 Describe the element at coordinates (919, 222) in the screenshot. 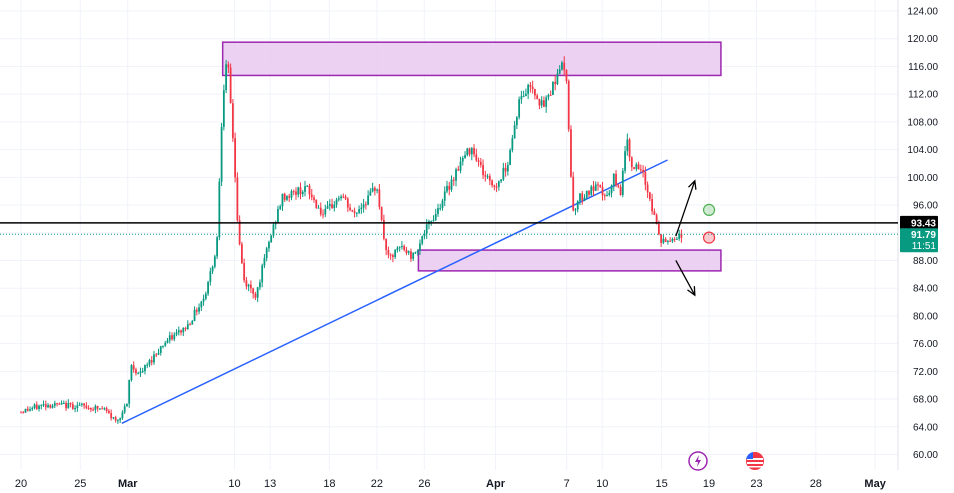

I see `level-price-tag` at that location.